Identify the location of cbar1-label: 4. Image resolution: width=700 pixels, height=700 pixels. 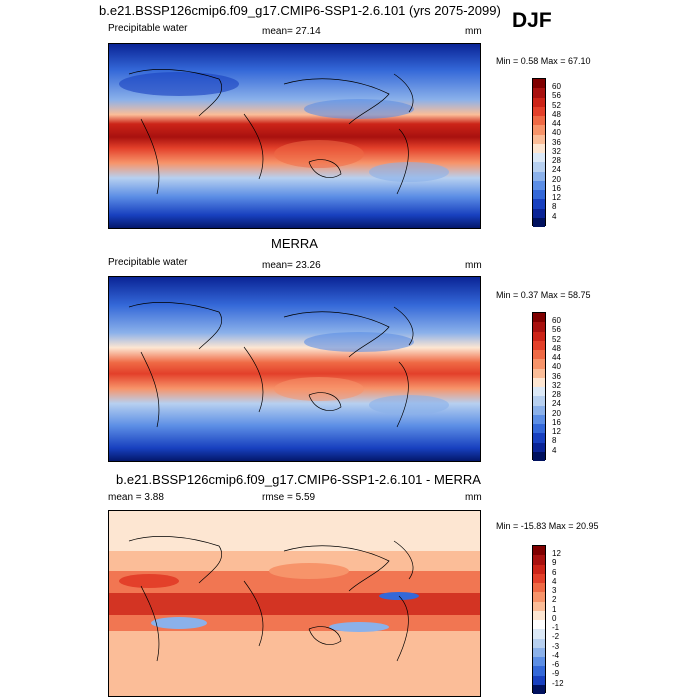
(554, 216).